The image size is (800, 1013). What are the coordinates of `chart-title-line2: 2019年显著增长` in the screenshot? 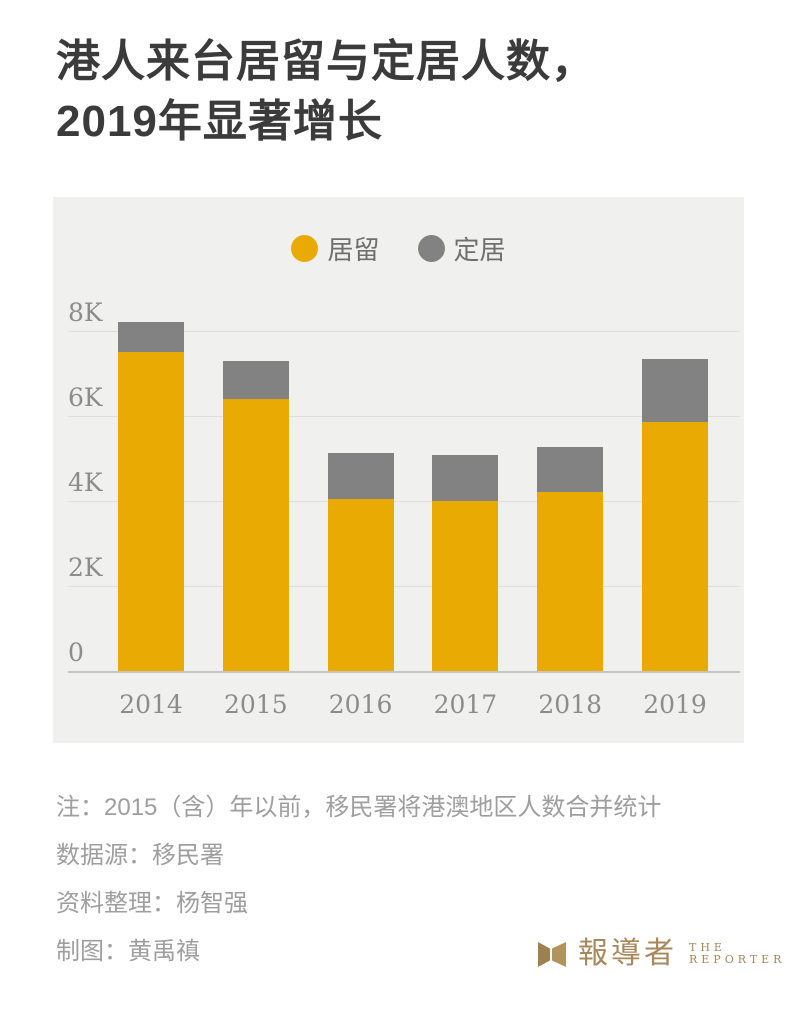 It's located at (219, 121).